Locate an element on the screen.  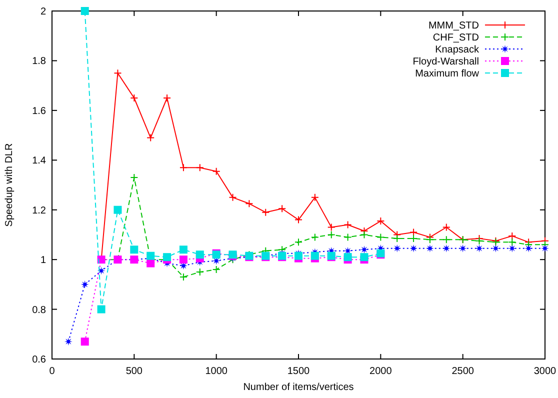
y-axis-title: Speedup with DLR is located at coordinates (9, 185).